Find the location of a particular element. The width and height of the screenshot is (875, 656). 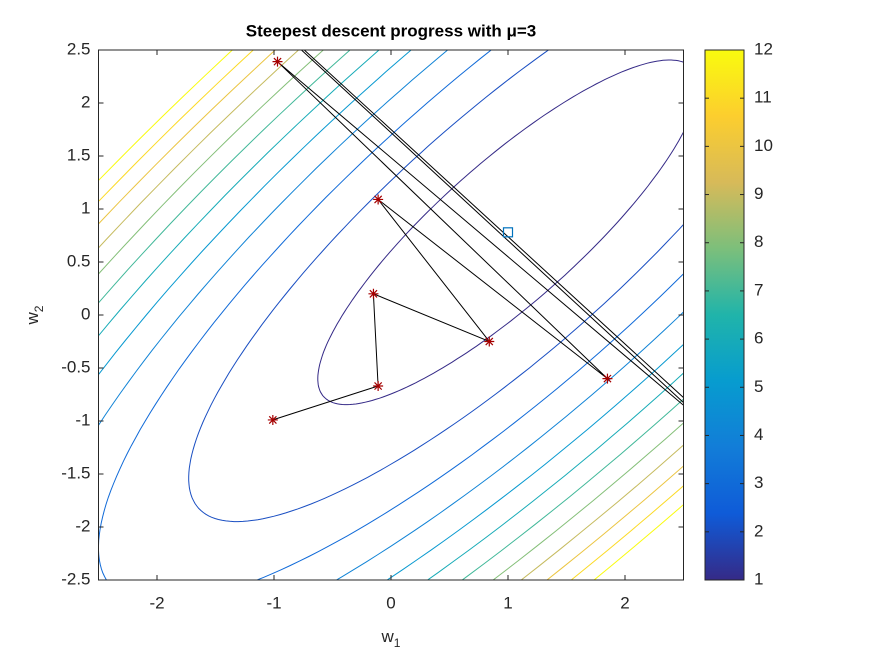

colorbar-tick-label: 3 is located at coordinates (758, 482).